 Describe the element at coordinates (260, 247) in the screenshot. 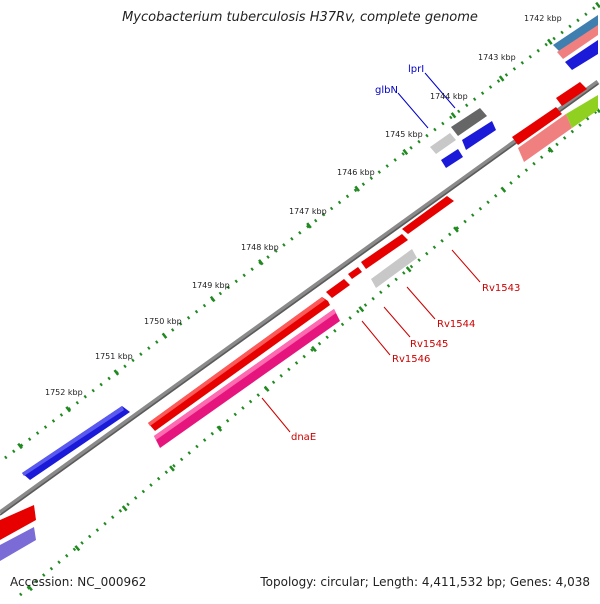

I see `kbp-label: 1748 kbp` at that location.